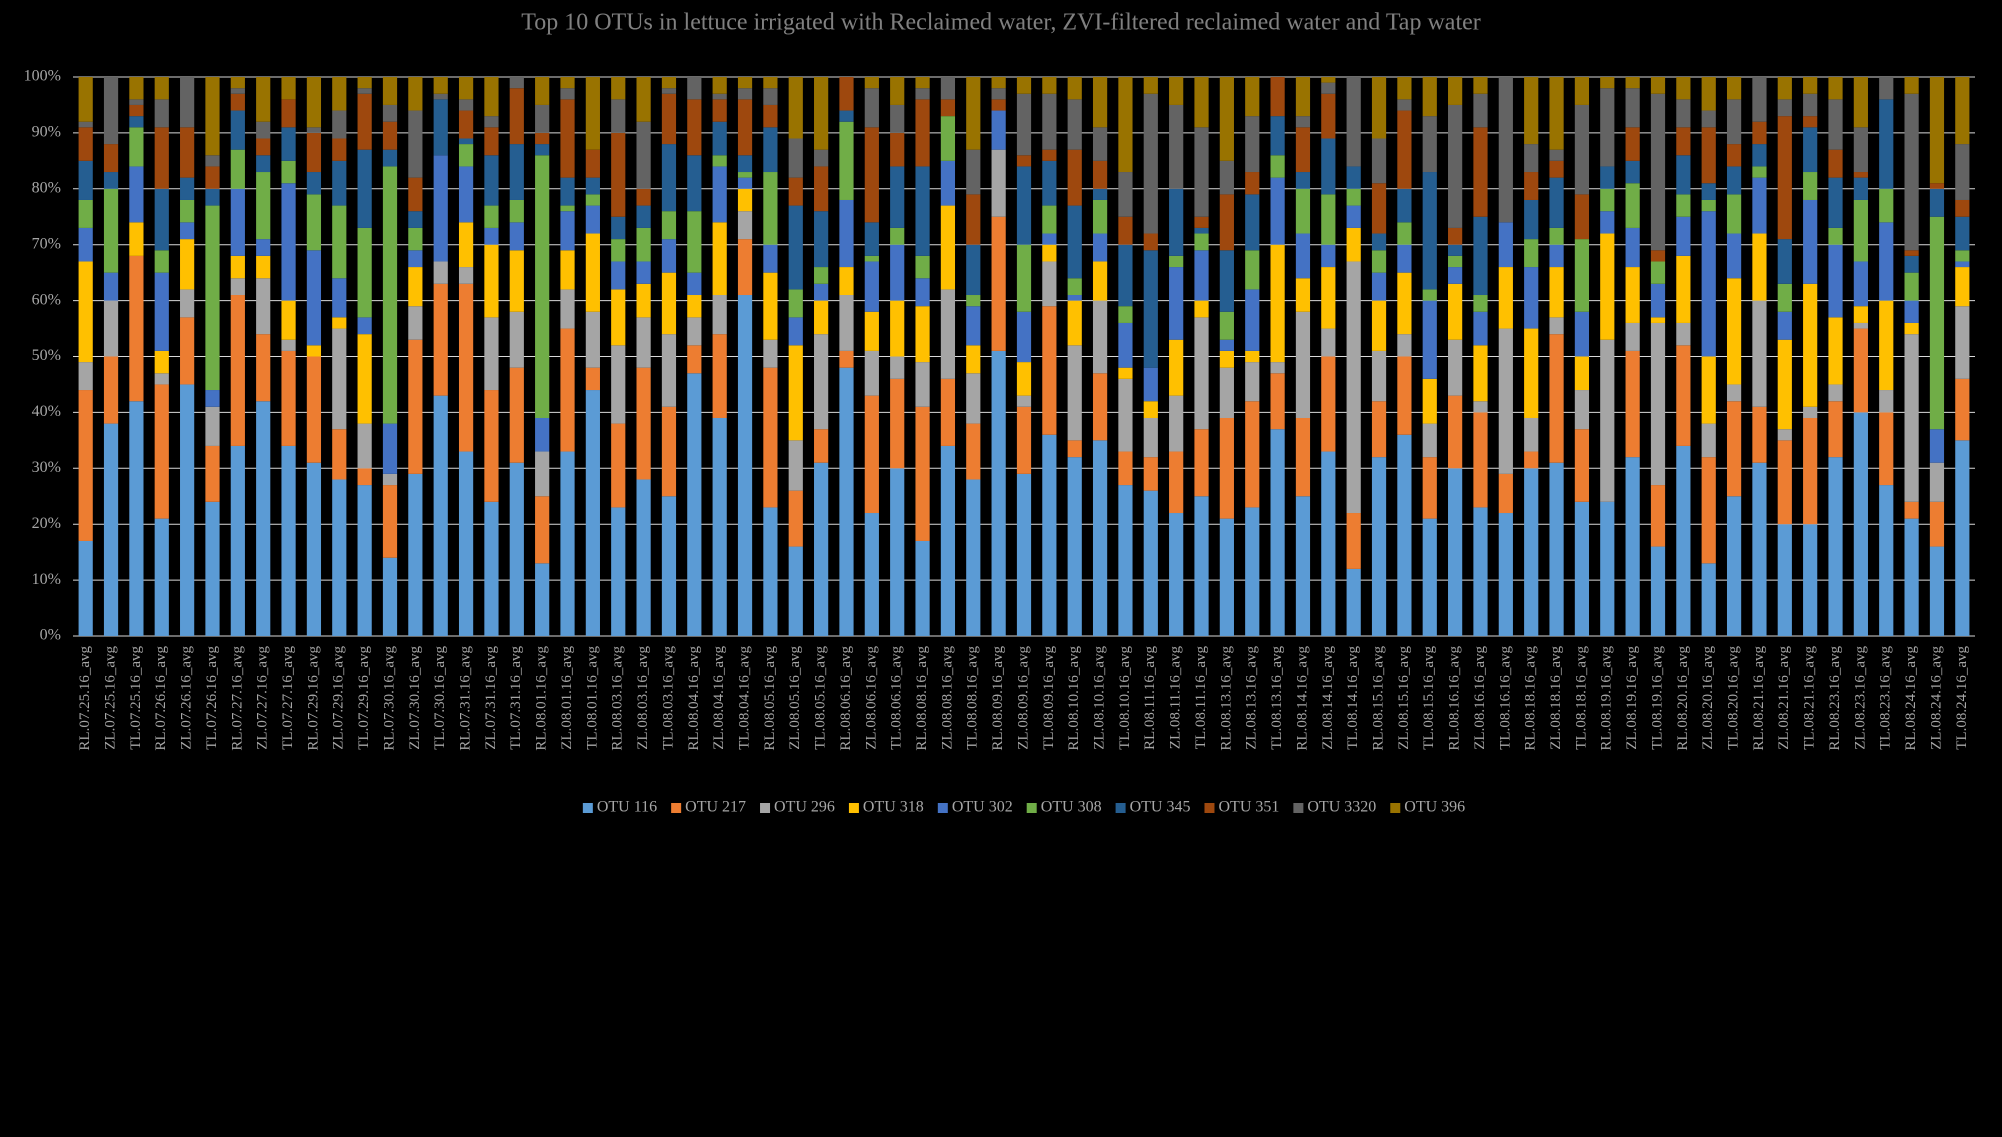 The height and width of the screenshot is (1137, 2002). I want to click on x-tick-label: ZL.08.06.16_avg, so click(871, 698).